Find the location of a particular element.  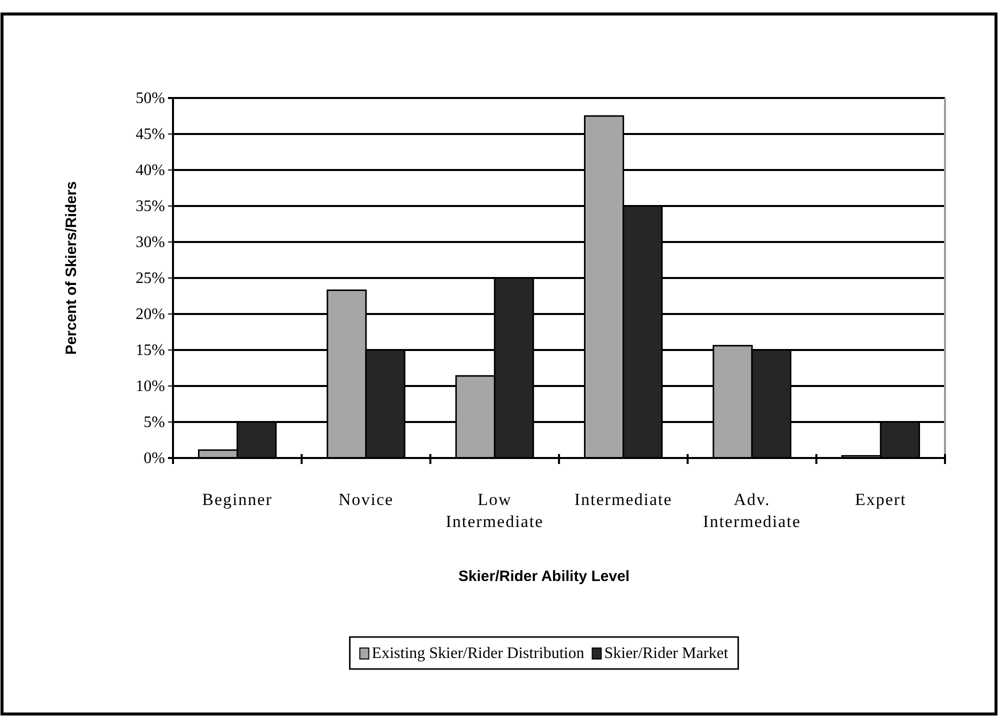

y-tick-label: 15% is located at coordinates (150, 351).